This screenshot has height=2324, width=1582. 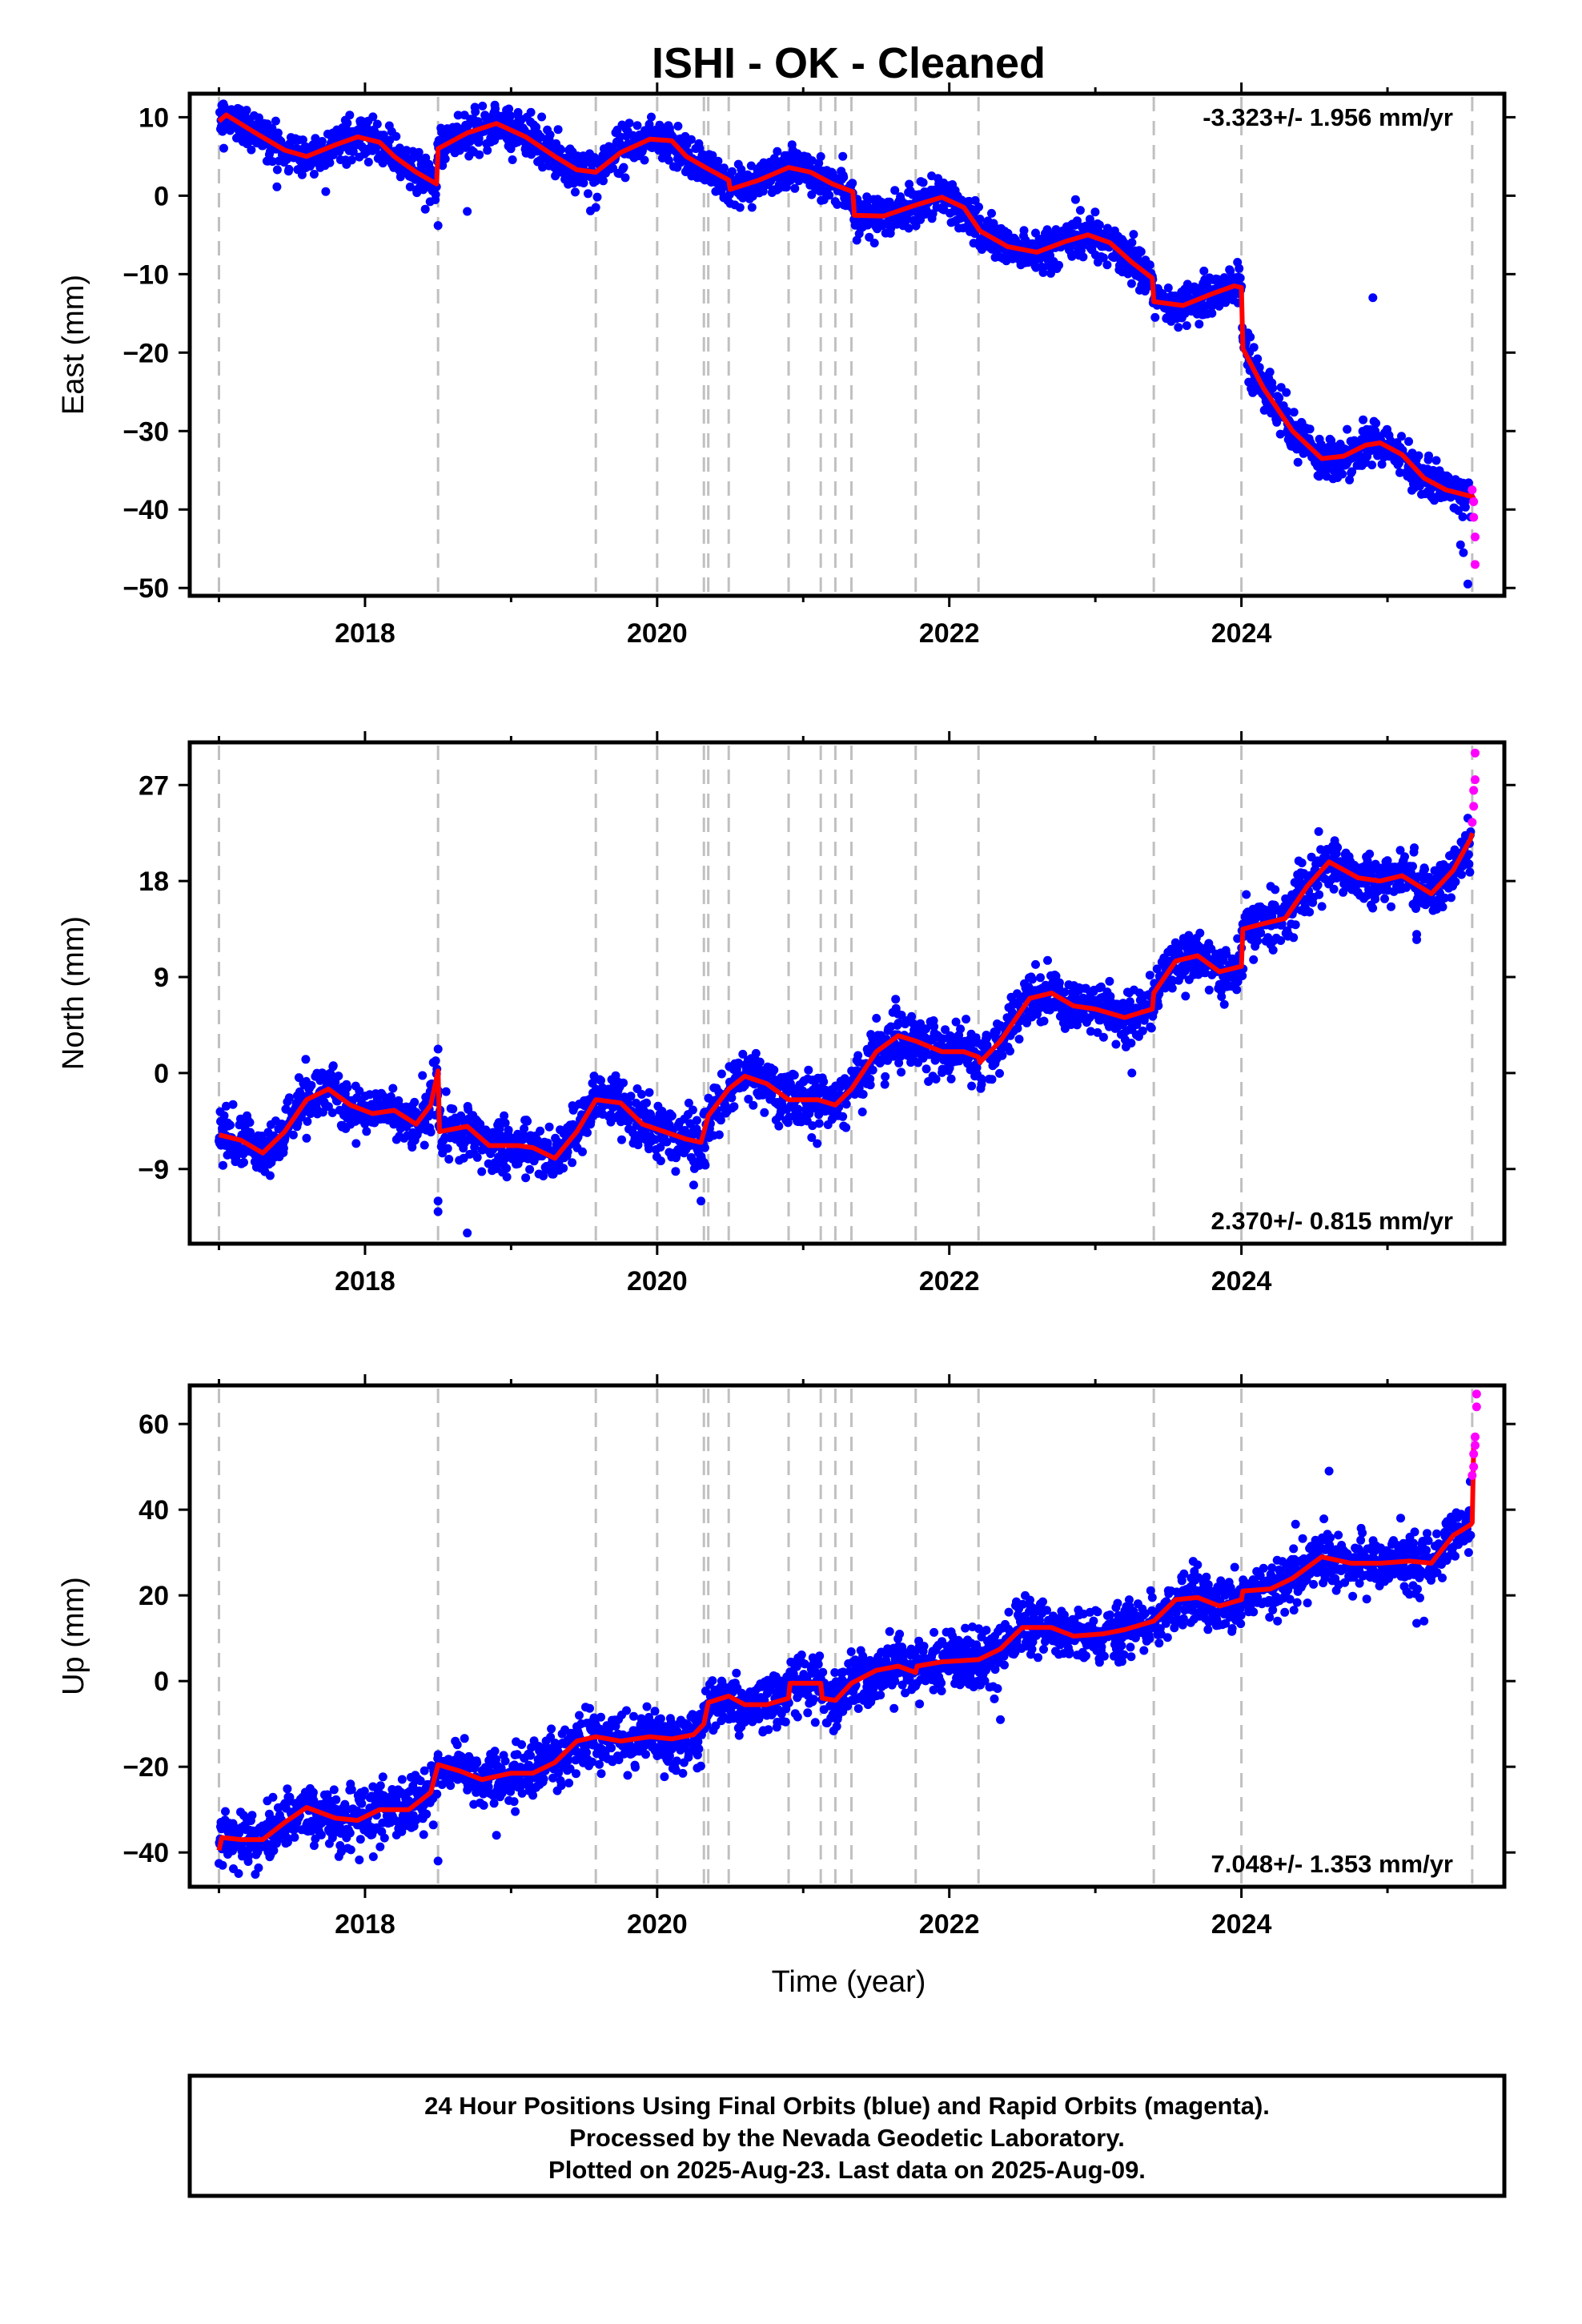 I want to click on east-final-point-1910, so click(x=1131, y=283).